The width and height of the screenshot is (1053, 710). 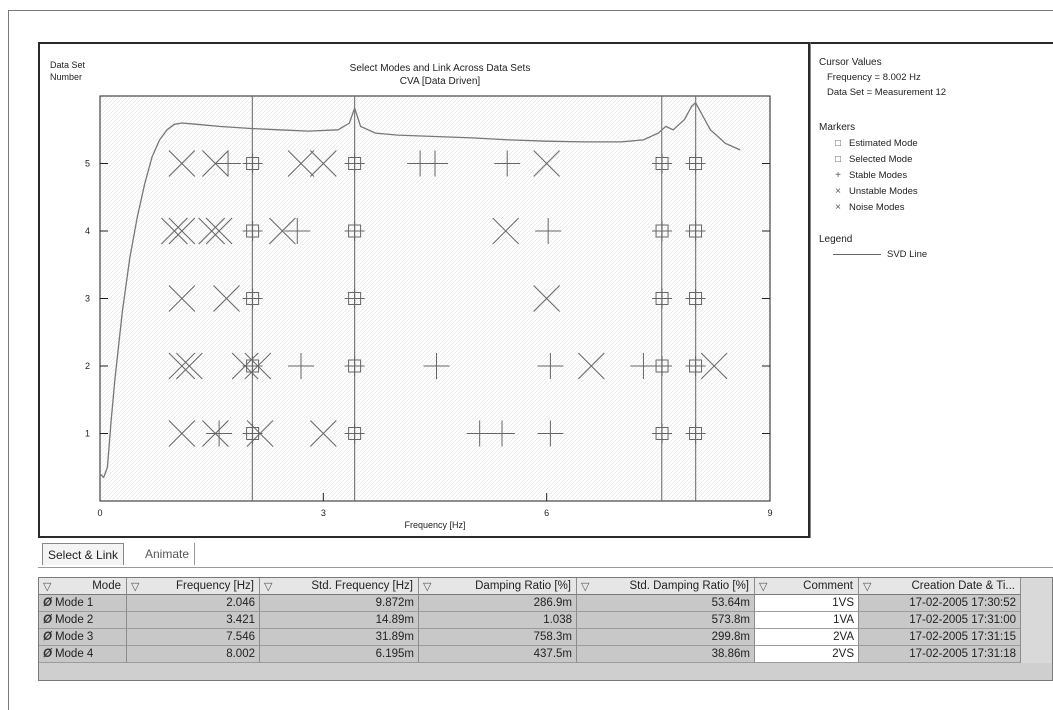 I want to click on table-cell: 9.872m, so click(x=339, y=603).